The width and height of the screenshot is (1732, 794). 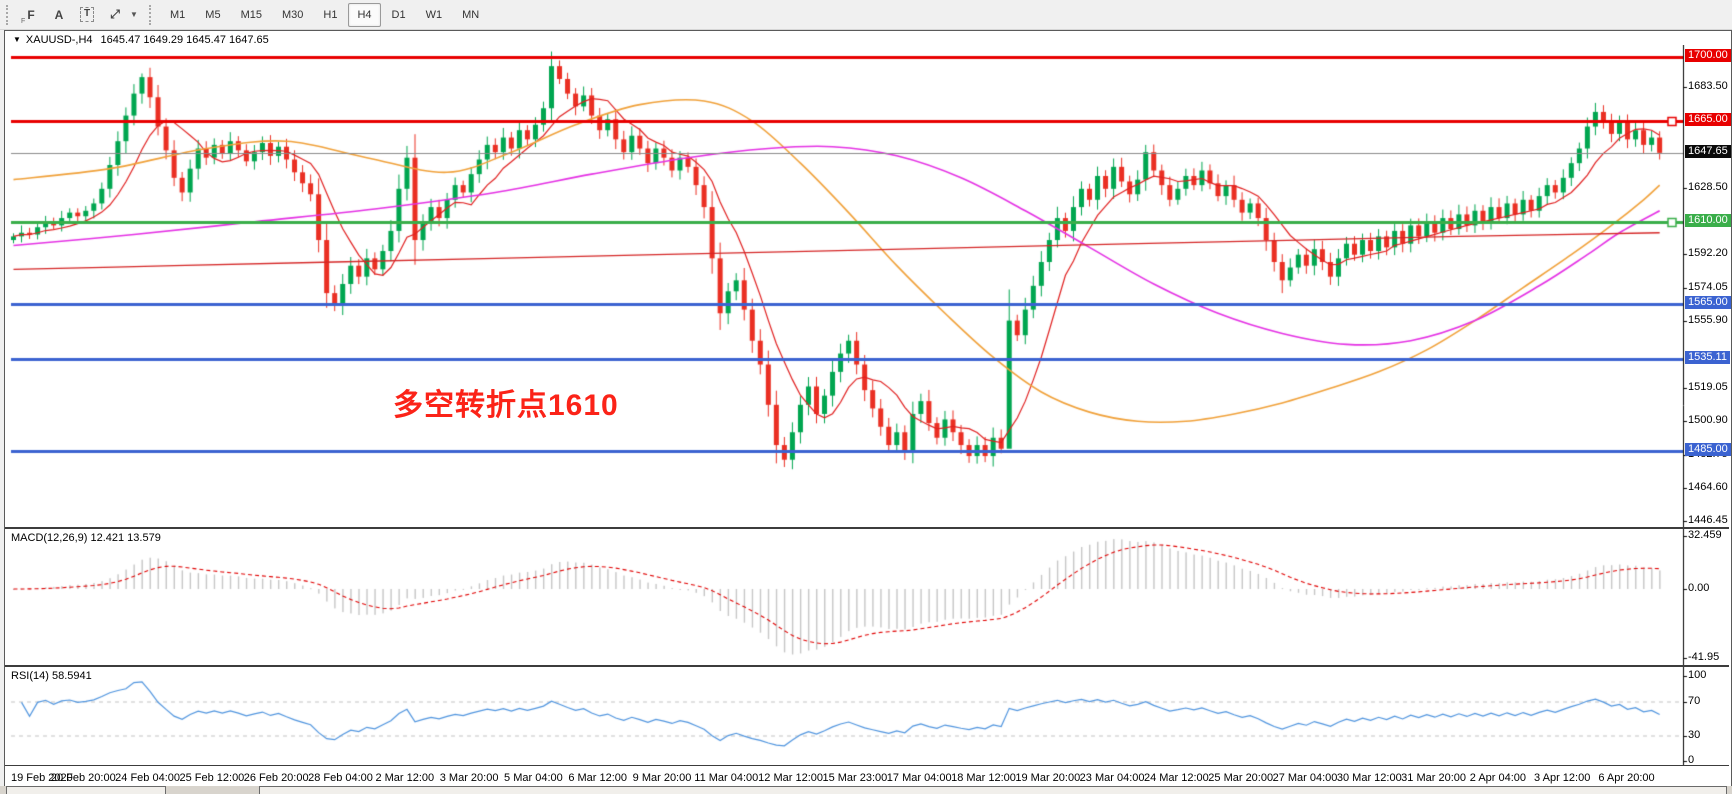 I want to click on price-axis-tick: 1446.45, so click(x=1708, y=520).